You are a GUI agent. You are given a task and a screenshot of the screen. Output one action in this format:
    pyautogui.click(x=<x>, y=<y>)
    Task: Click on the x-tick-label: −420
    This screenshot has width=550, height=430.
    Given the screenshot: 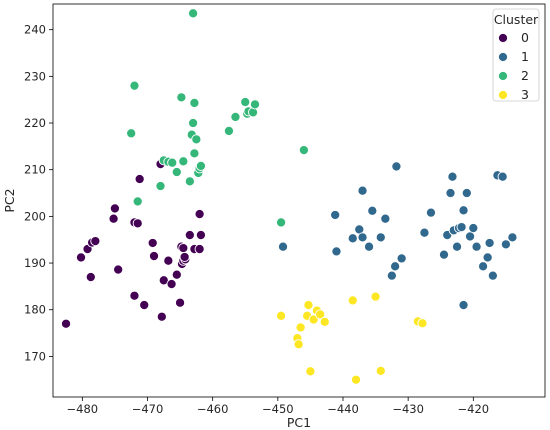 What is the action you would take?
    pyautogui.click(x=474, y=409)
    